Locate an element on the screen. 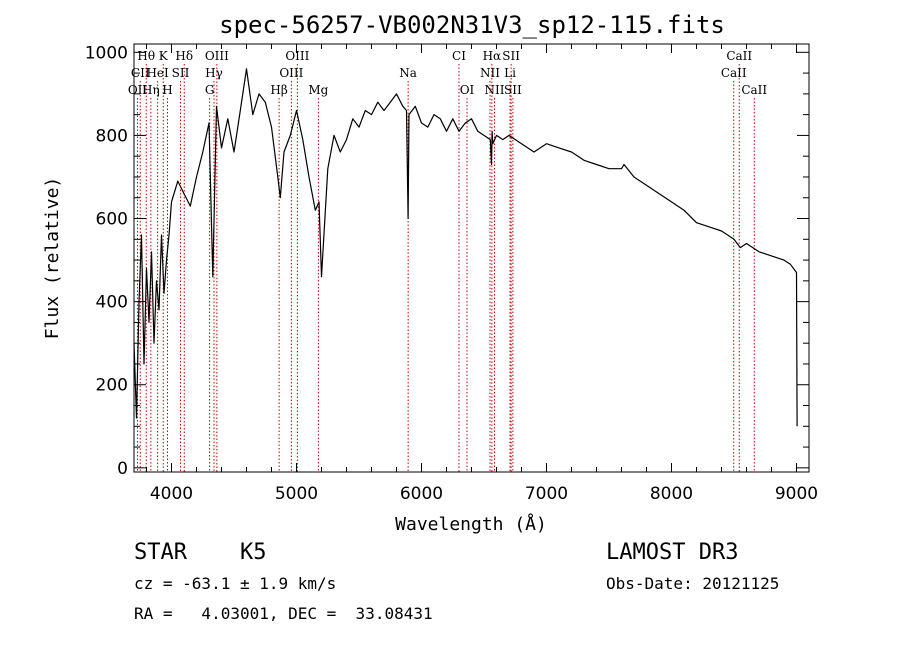 The width and height of the screenshot is (900, 649). object-class: STAR is located at coordinates (160, 552).